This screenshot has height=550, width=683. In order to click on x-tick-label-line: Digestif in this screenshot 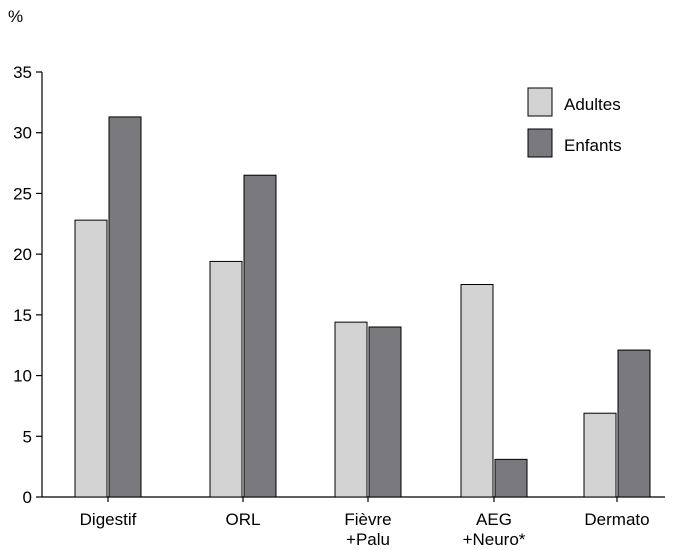, I will do `click(108, 519)`.